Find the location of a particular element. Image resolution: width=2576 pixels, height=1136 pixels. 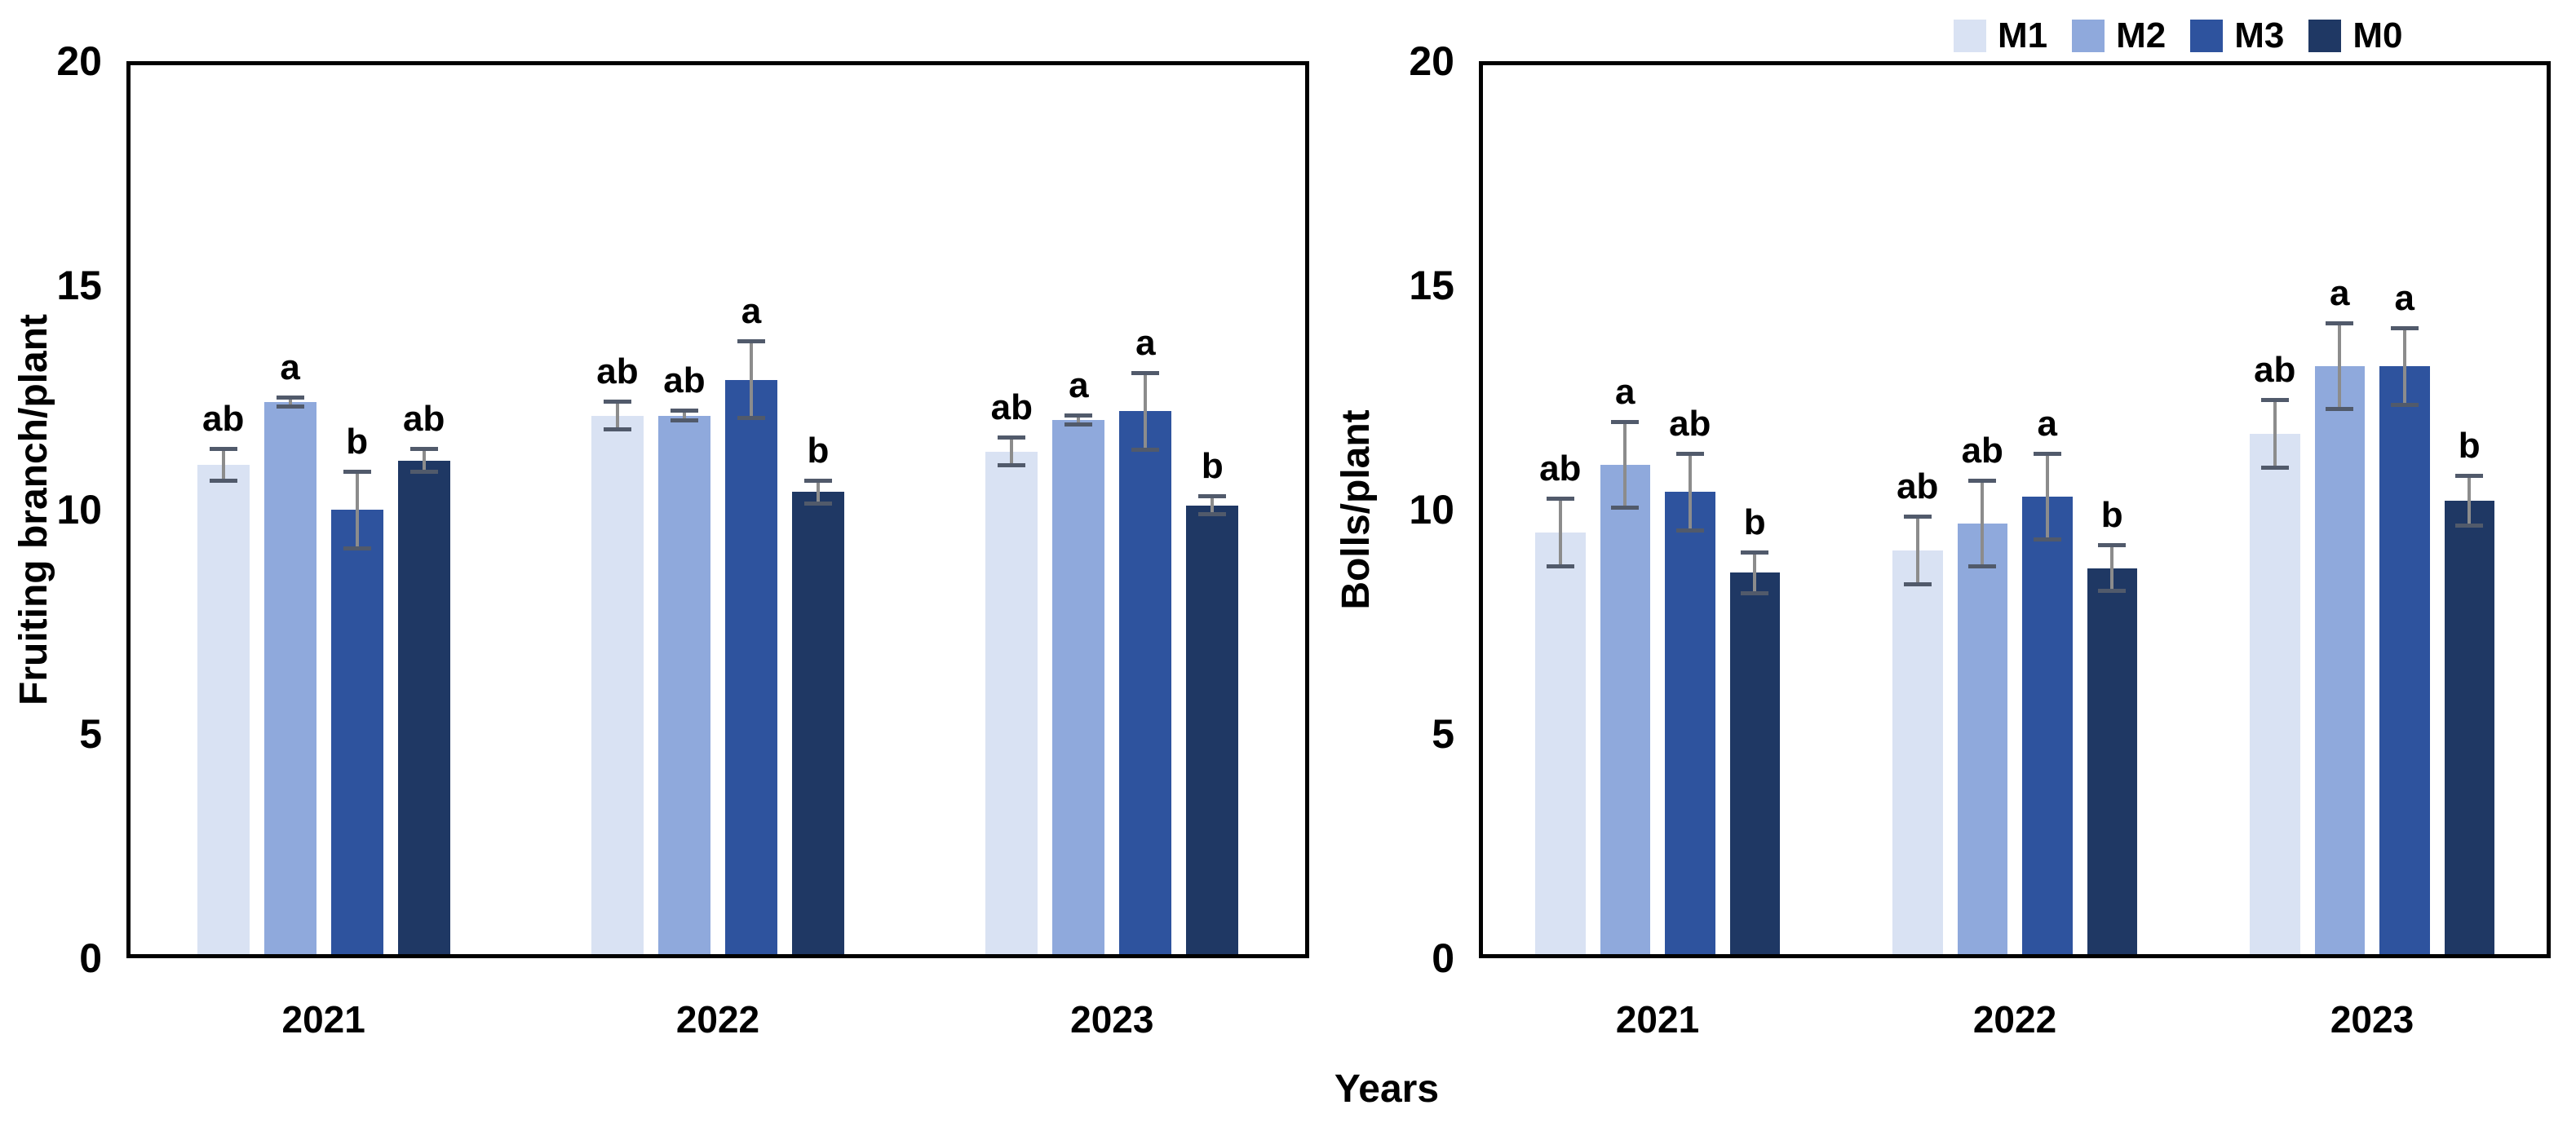

x-tick-label: 2021 is located at coordinates (323, 1020).